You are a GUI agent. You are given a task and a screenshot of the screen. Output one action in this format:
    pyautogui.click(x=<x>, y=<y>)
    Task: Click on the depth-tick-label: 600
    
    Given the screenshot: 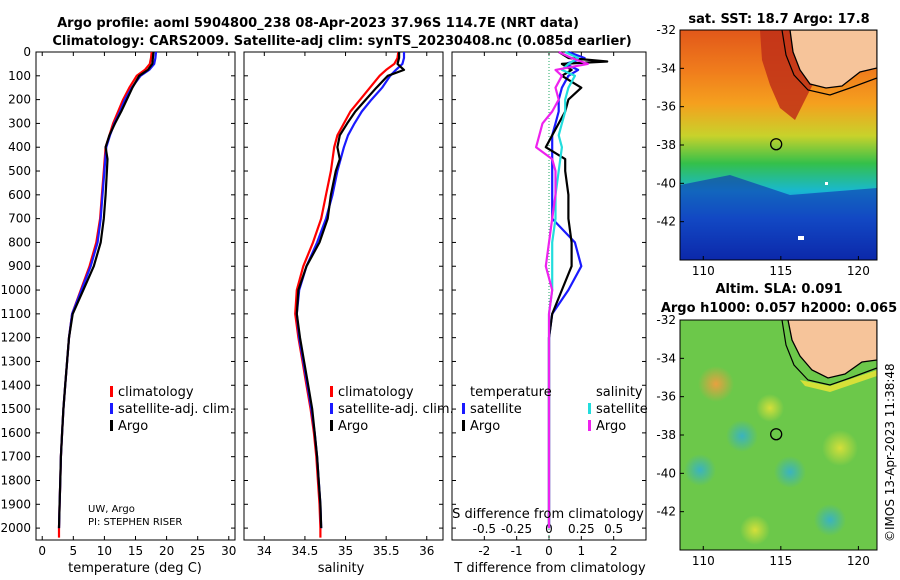 What is the action you would take?
    pyautogui.click(x=19, y=195)
    